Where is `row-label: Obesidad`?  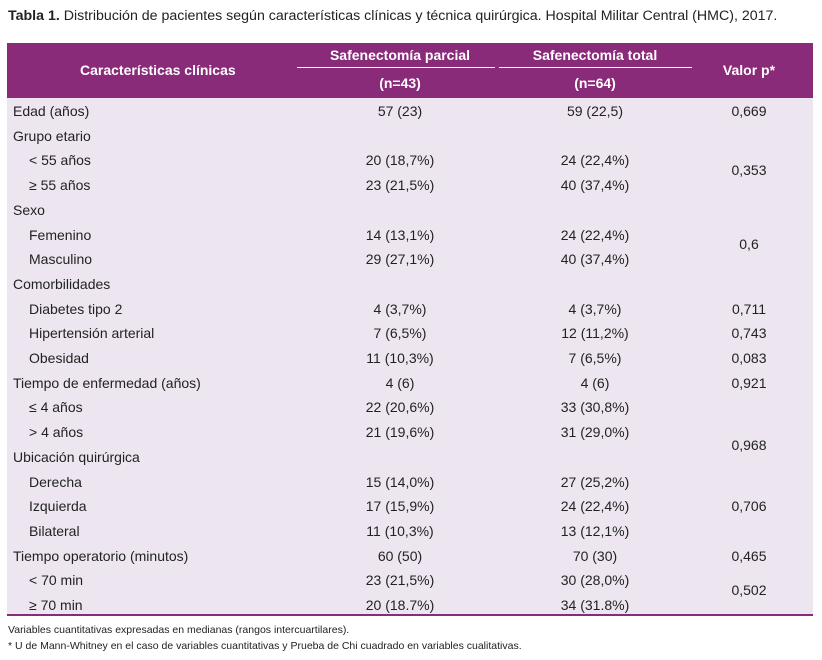 row-label: Obesidad is located at coordinates (59, 358).